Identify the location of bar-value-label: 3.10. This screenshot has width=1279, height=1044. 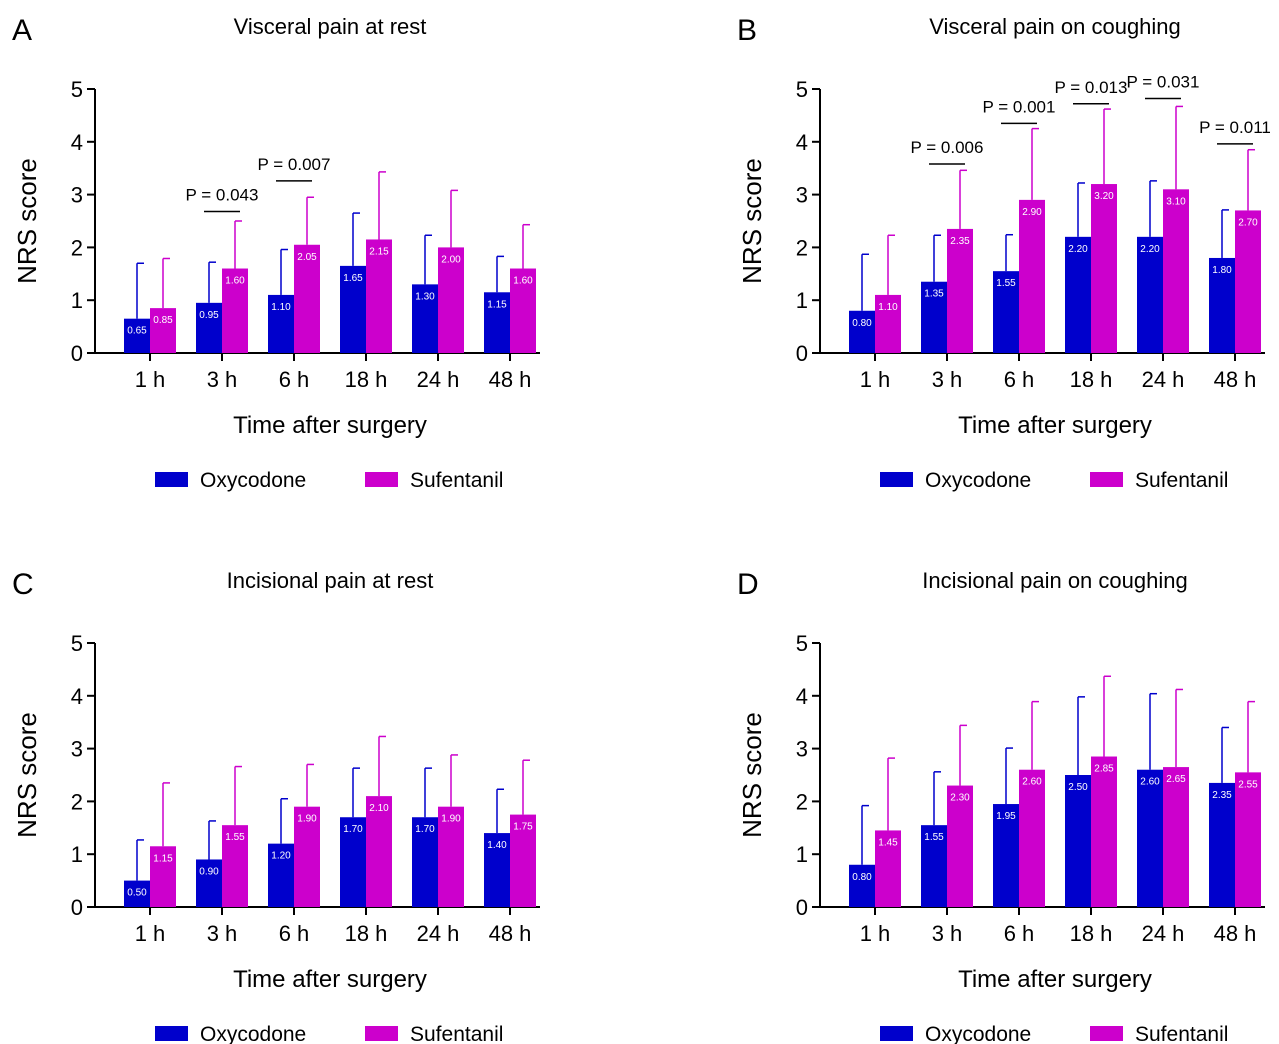
(1176, 201).